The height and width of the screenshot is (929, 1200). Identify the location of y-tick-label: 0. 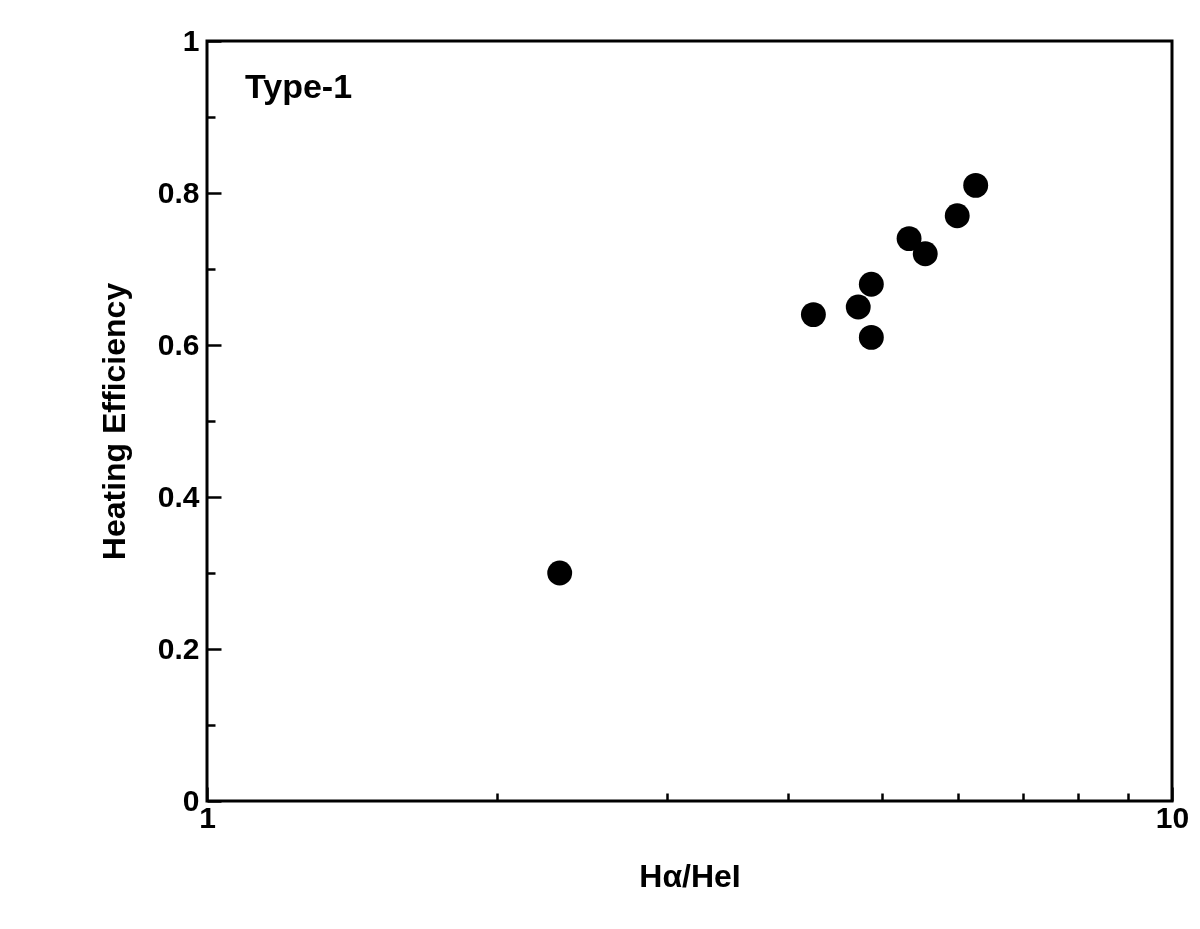
(191, 800).